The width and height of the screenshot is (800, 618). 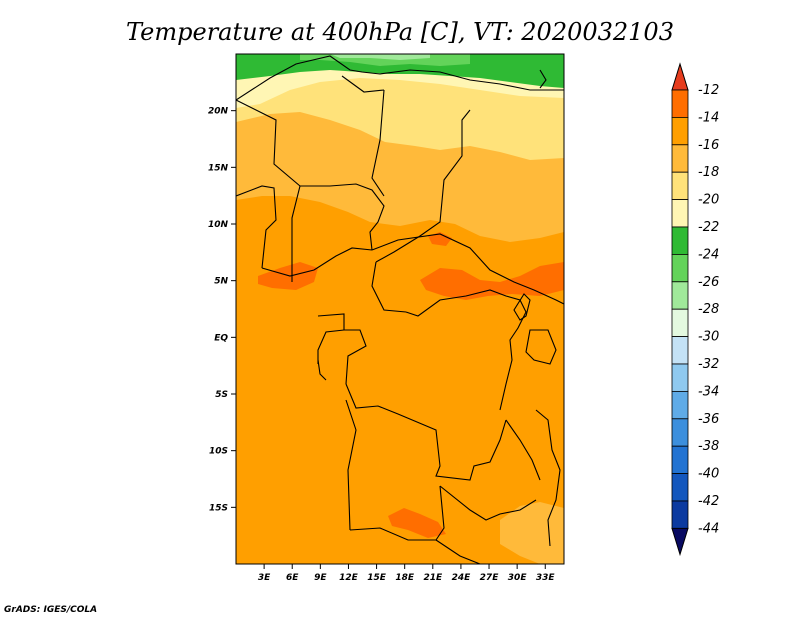 What do you see at coordinates (546, 578) in the screenshot?
I see `x-tick-label: 33E` at bounding box center [546, 578].